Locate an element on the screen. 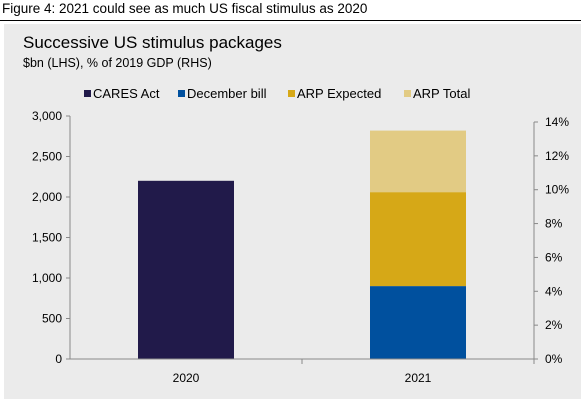 The height and width of the screenshot is (405, 581). legend-label-cares-act: CARES Act is located at coordinates (126, 93).